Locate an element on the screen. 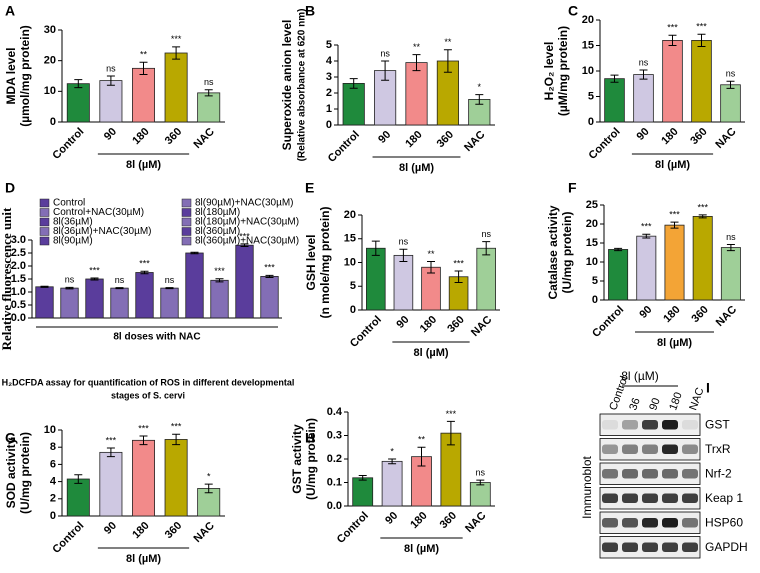 Image resolution: width=760 pixels, height=573 pixels. caption: stages of S. cervi is located at coordinates (148, 395).